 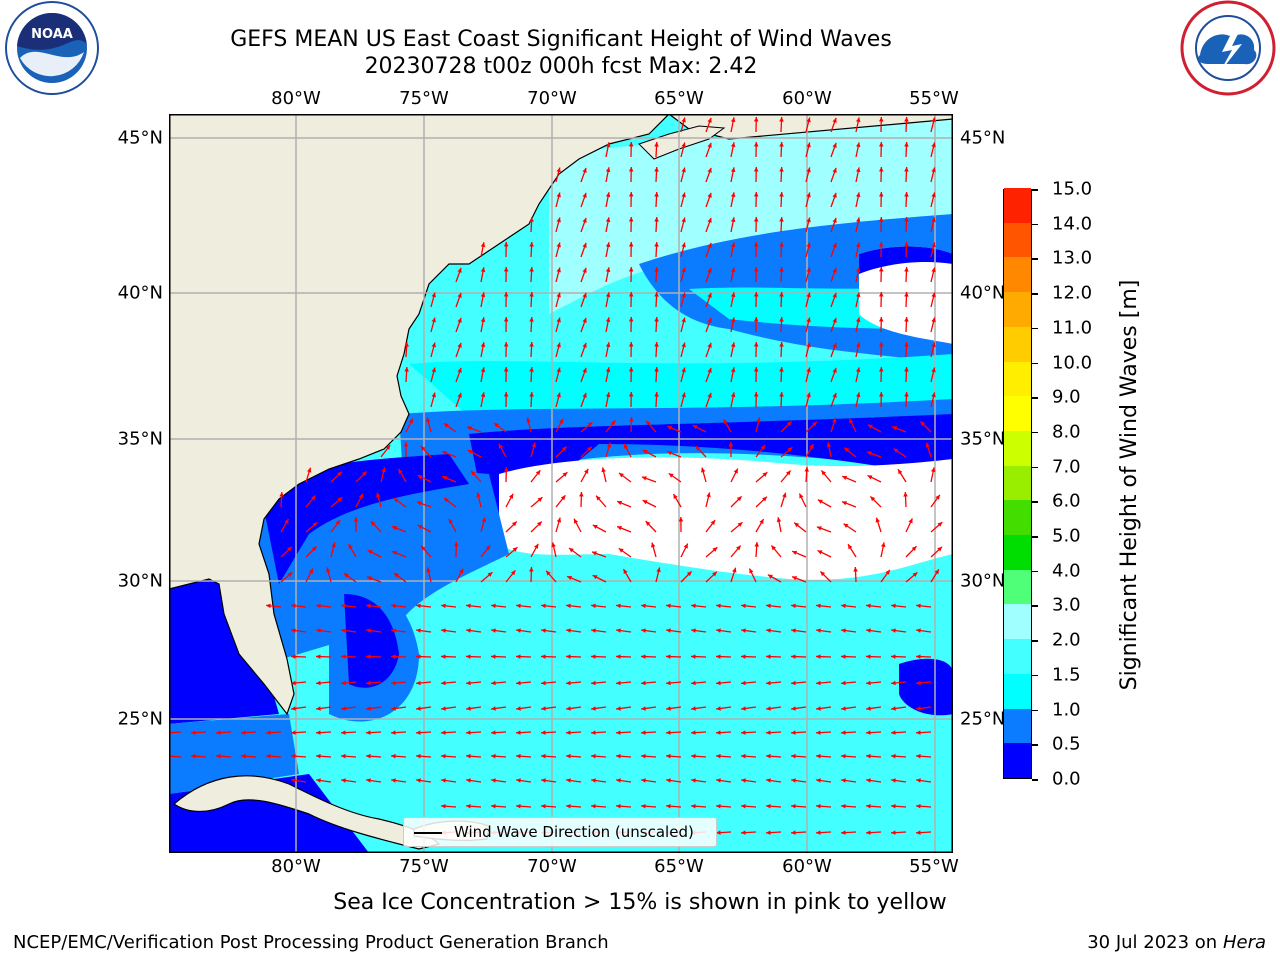 What do you see at coordinates (1066, 675) in the screenshot?
I see `colorbar-tick-label: 1.5` at bounding box center [1066, 675].